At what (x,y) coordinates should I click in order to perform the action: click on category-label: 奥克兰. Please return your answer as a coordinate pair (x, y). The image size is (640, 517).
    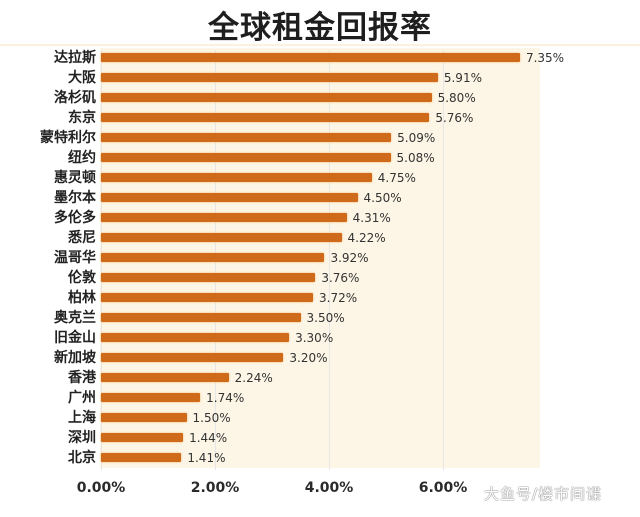
    Looking at the image, I should click on (75, 318).